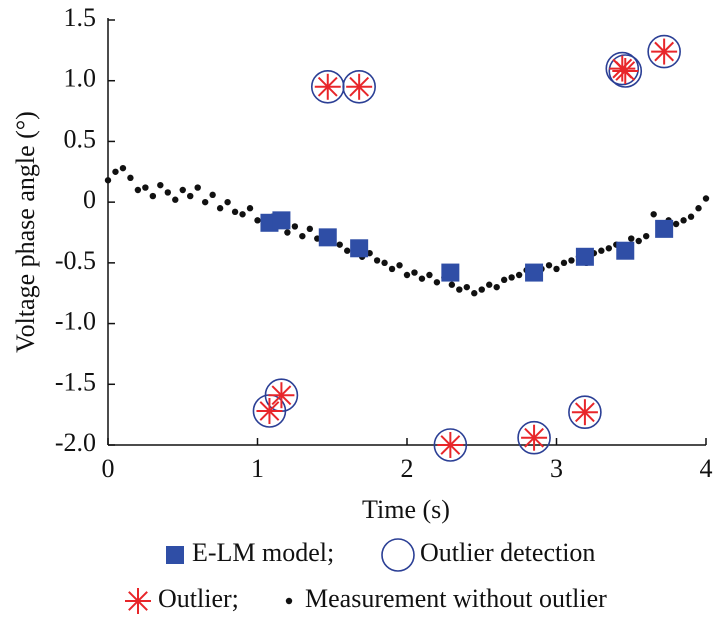 Image resolution: width=713 pixels, height=620 pixels. What do you see at coordinates (80, 78) in the screenshot?
I see `y-tick-label: 1.0` at bounding box center [80, 78].